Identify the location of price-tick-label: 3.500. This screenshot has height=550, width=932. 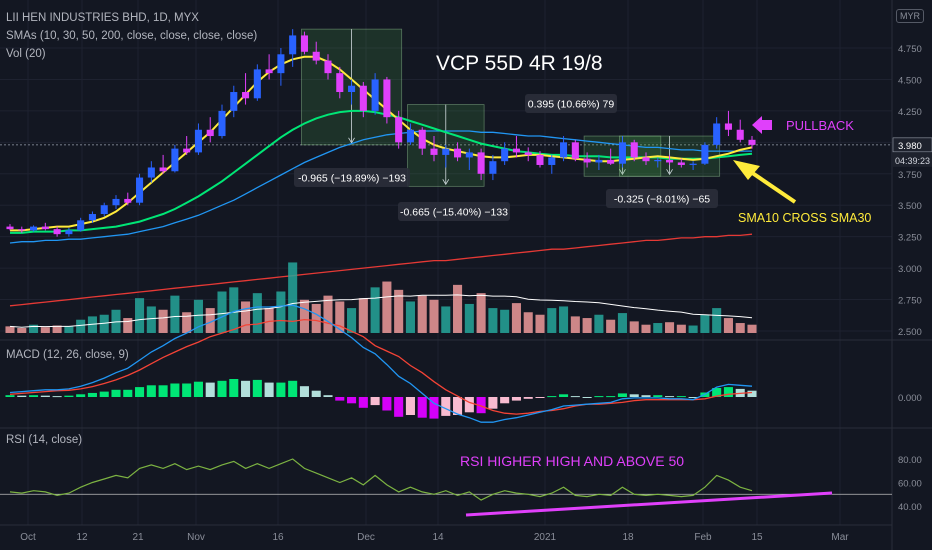
(910, 206).